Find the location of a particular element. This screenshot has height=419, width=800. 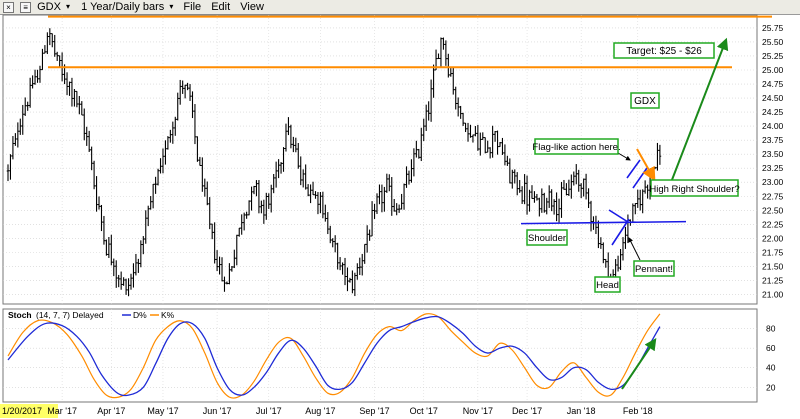

orange-down-arrow is located at coordinates (646, 165).